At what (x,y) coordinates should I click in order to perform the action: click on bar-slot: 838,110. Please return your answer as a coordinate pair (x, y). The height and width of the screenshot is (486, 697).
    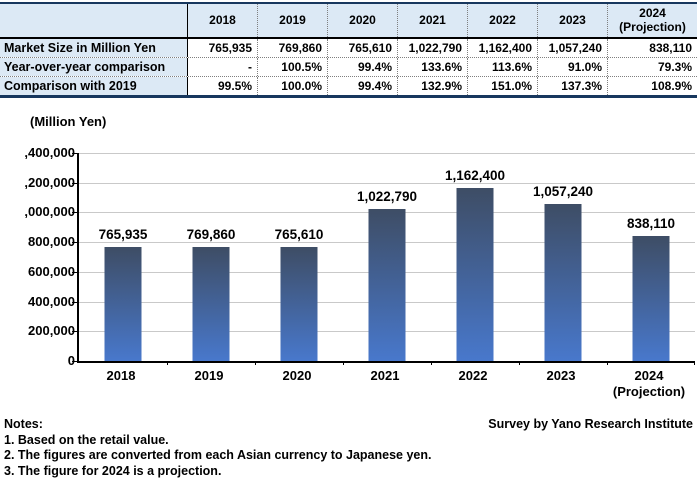
    Looking at the image, I should click on (651, 257).